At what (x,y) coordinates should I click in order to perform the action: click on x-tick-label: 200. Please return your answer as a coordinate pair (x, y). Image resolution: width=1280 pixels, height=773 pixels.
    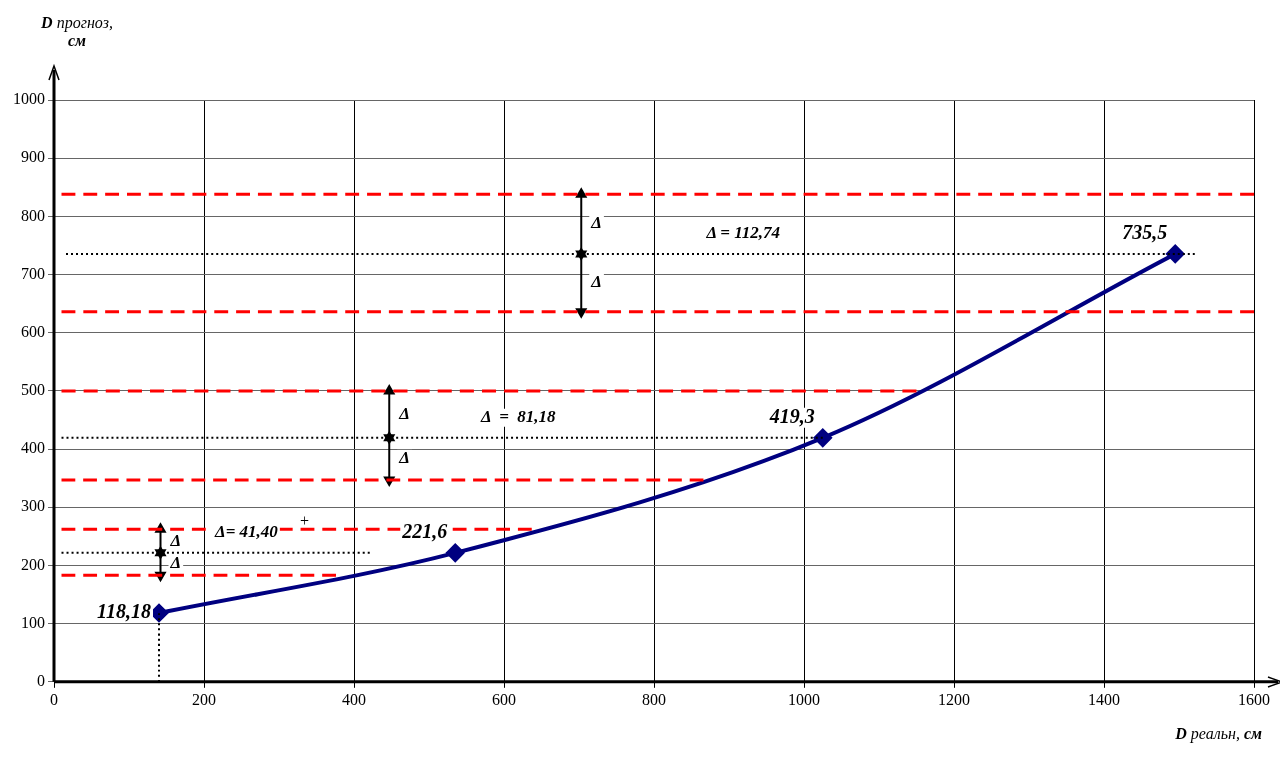
    Looking at the image, I should click on (204, 699).